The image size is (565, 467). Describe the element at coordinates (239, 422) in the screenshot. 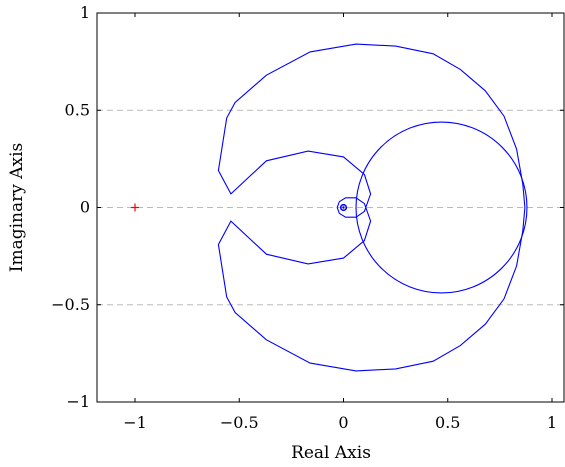

I see `x-tick-label-1: −0.5` at that location.